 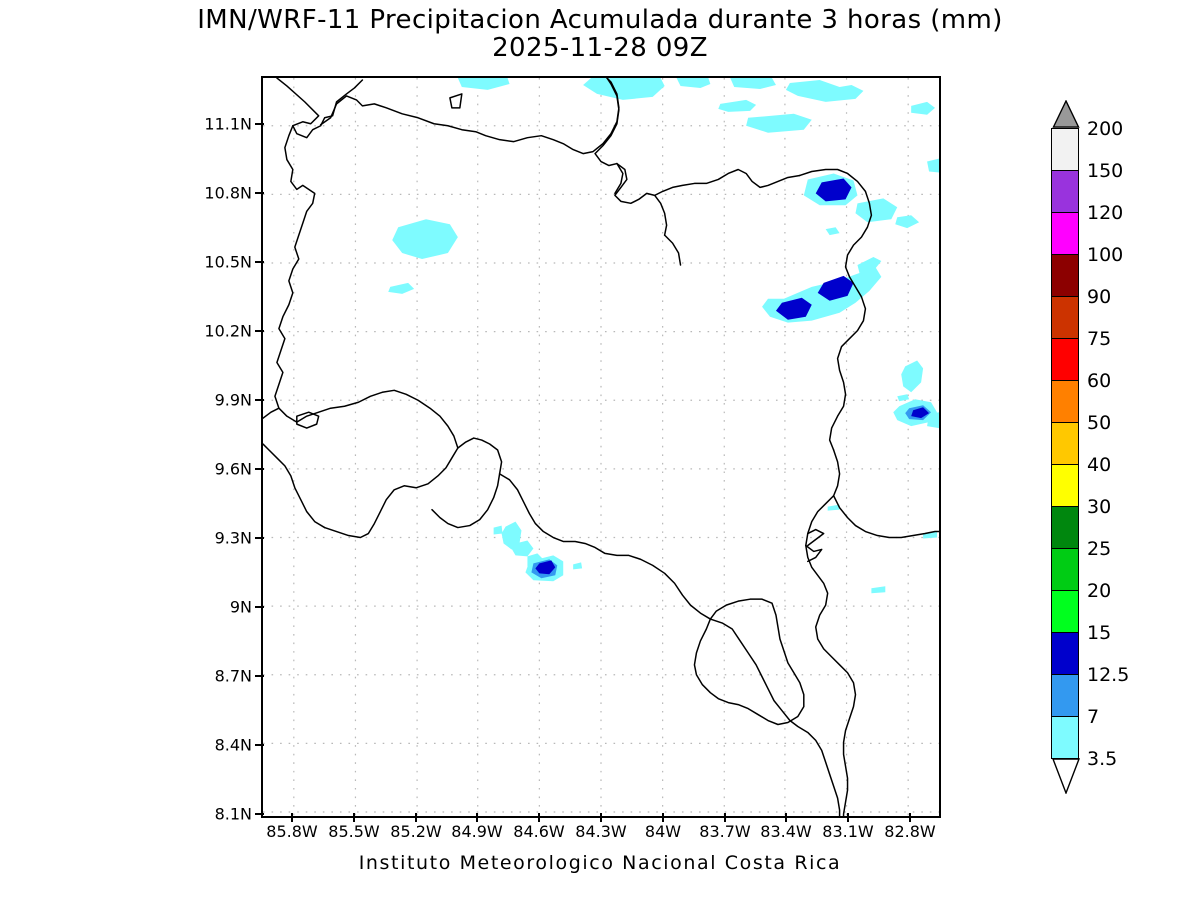 I want to click on colorbar-label: 40, so click(x=1099, y=465).